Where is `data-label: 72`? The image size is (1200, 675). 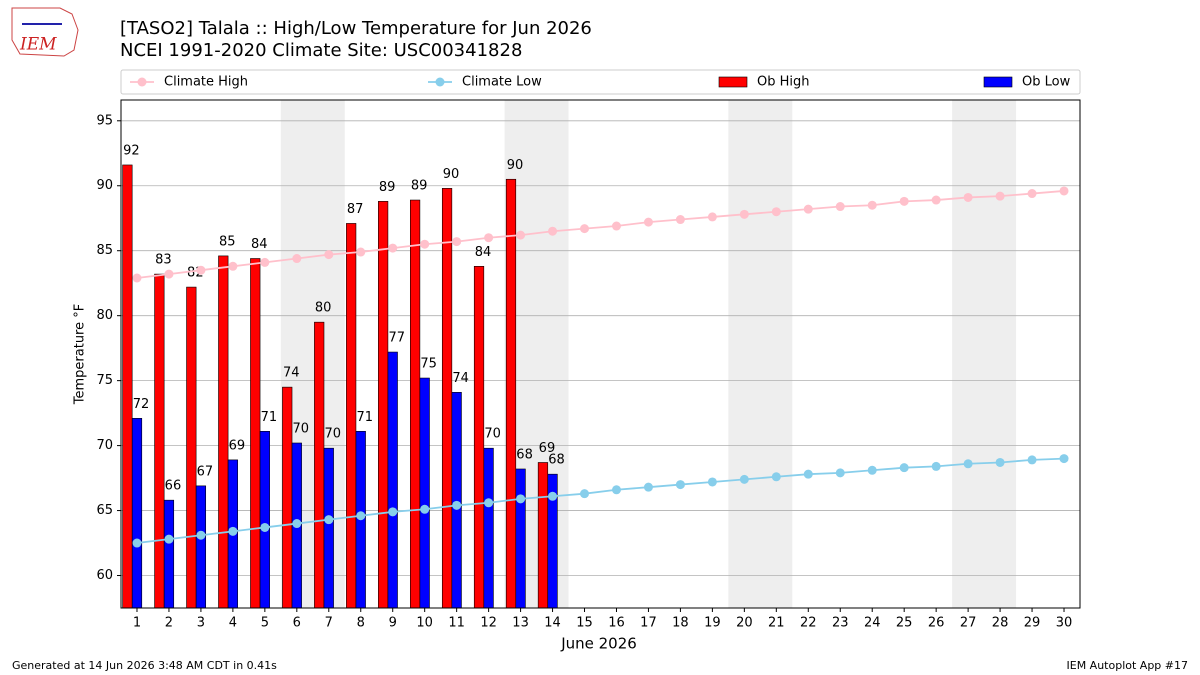 data-label: 72 is located at coordinates (141, 404).